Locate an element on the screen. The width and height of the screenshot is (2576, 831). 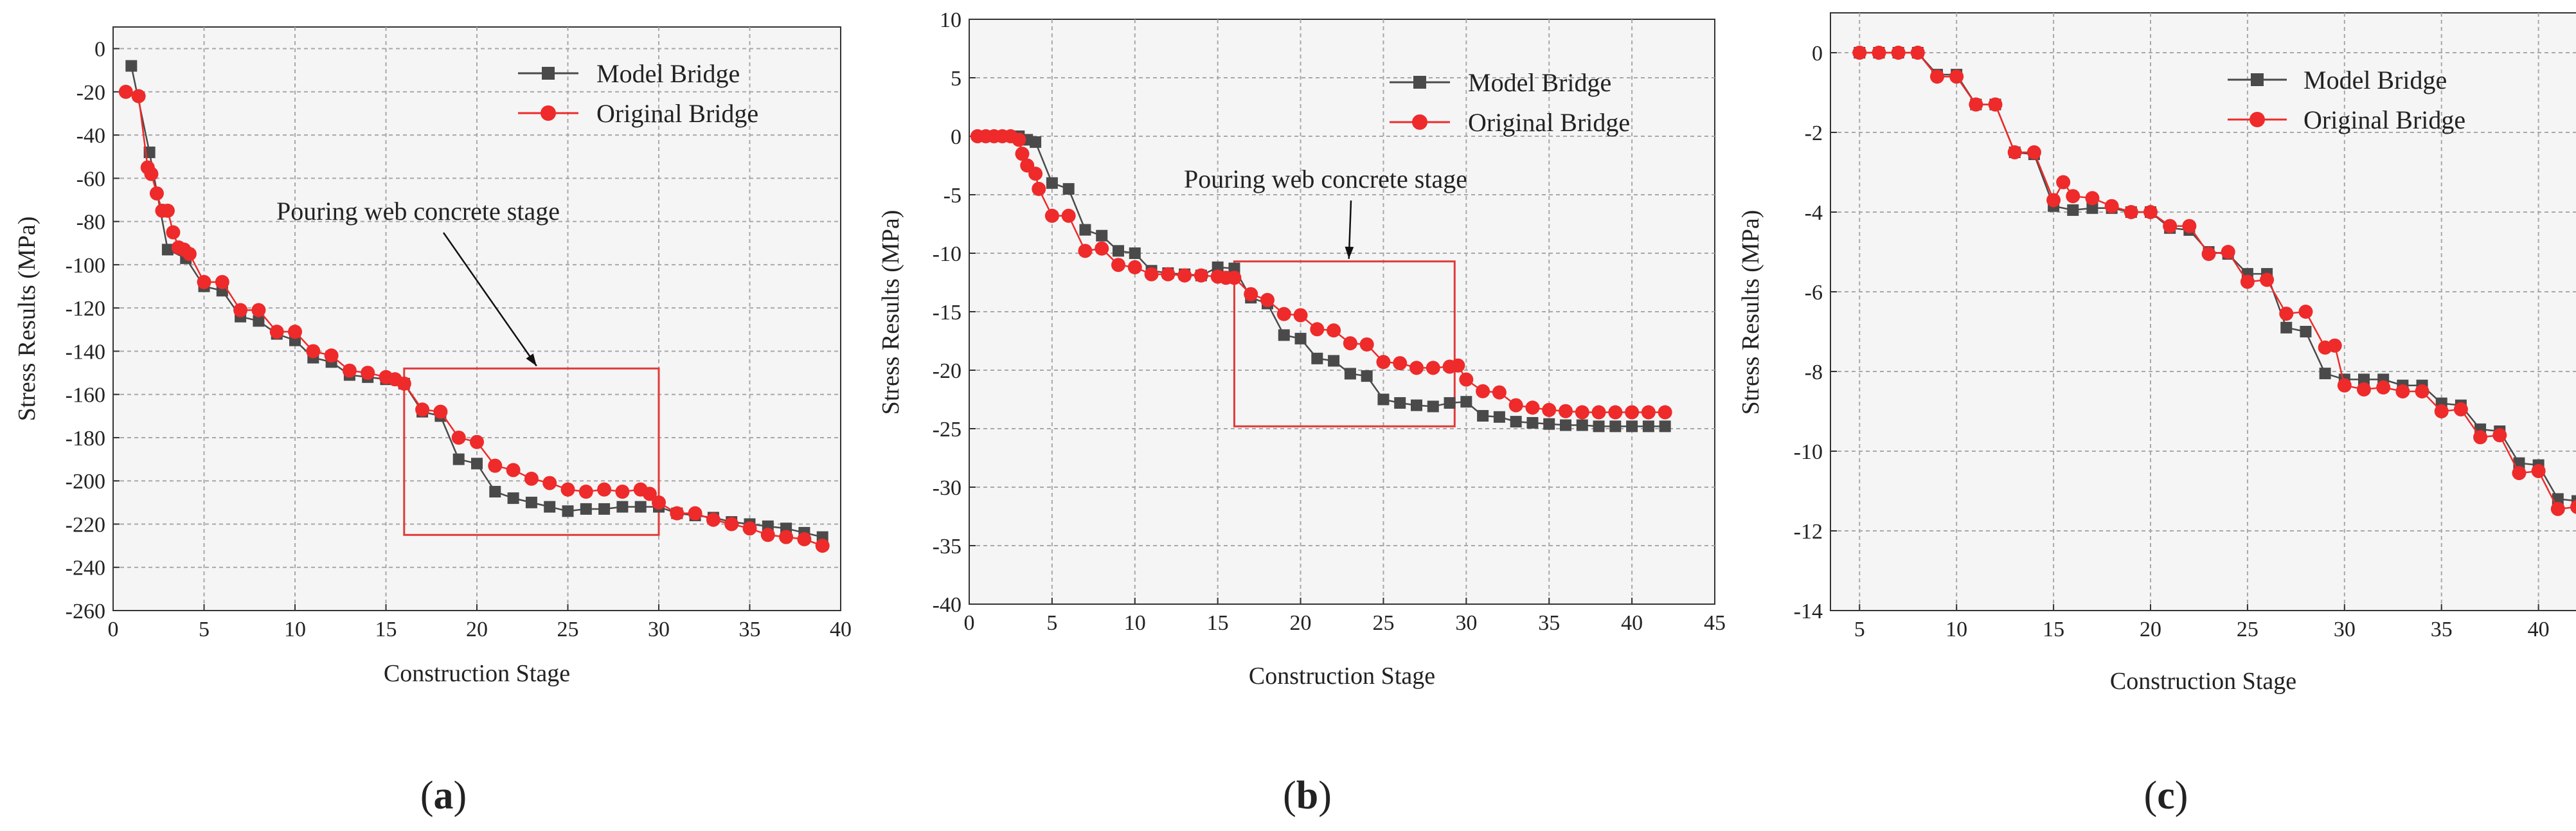
x-axis-label-a: Construction Stage is located at coordinates (477, 673).